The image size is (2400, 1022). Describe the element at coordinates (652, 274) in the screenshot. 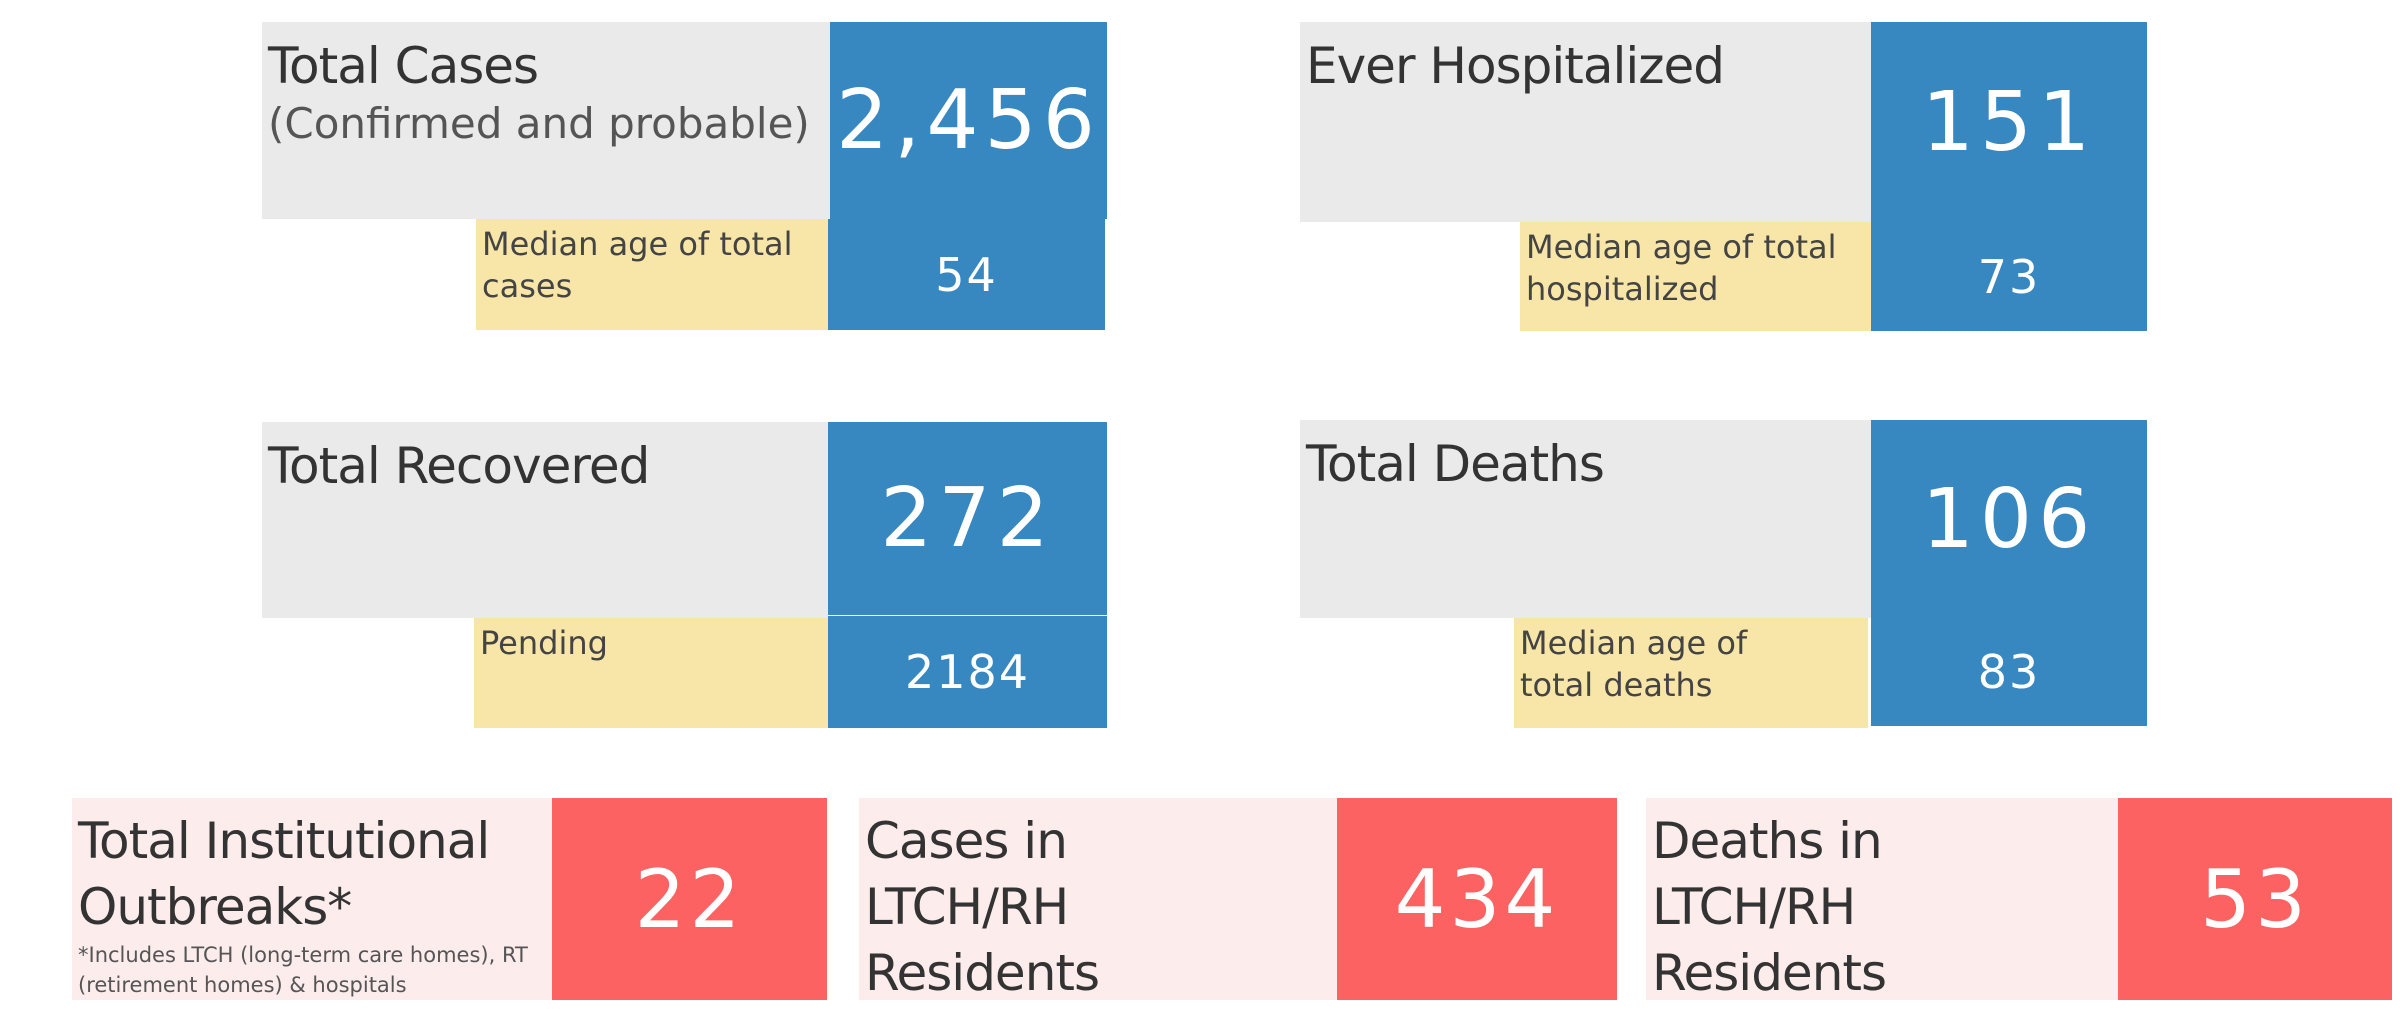

I see `total-cases-median-age-label: Median age of total cases` at that location.